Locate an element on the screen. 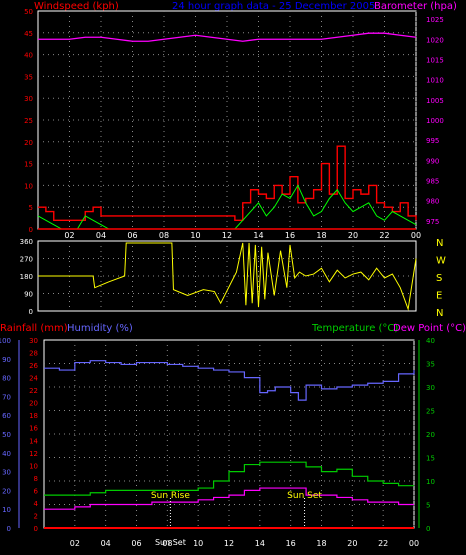  windspeed-tick-label: 5 is located at coordinates (31, 208).